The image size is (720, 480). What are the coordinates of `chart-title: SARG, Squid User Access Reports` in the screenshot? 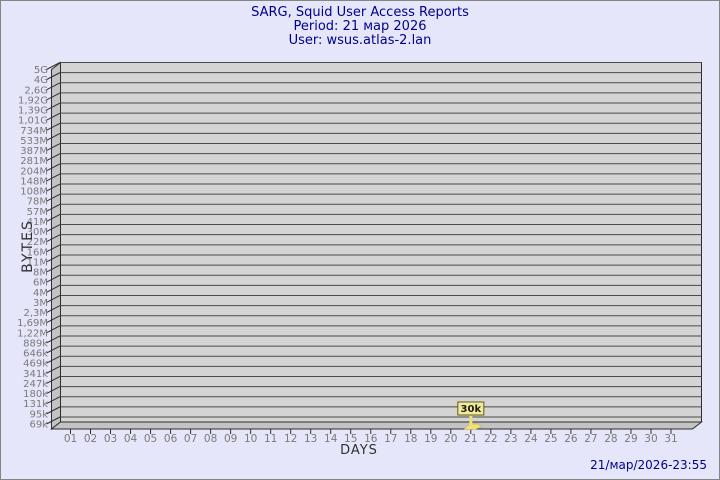 It's located at (360, 12).